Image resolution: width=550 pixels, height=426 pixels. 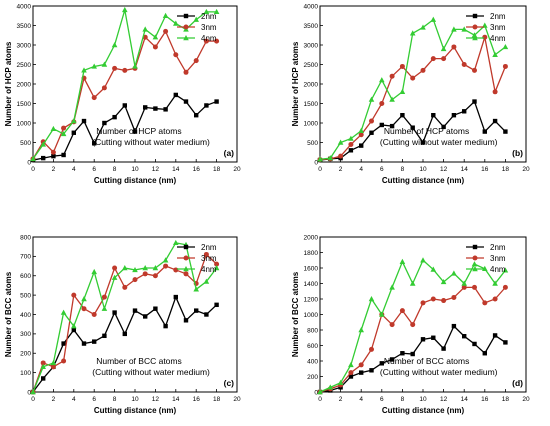 What do you see at coordinates (427, 361) in the screenshot?
I see `annotation-title: Number of BCC atoms` at bounding box center [427, 361].